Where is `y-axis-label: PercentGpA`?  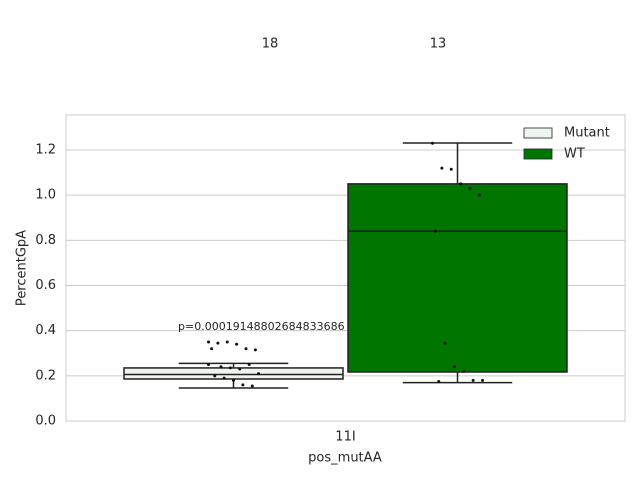 y-axis-label: PercentGpA is located at coordinates (22, 268).